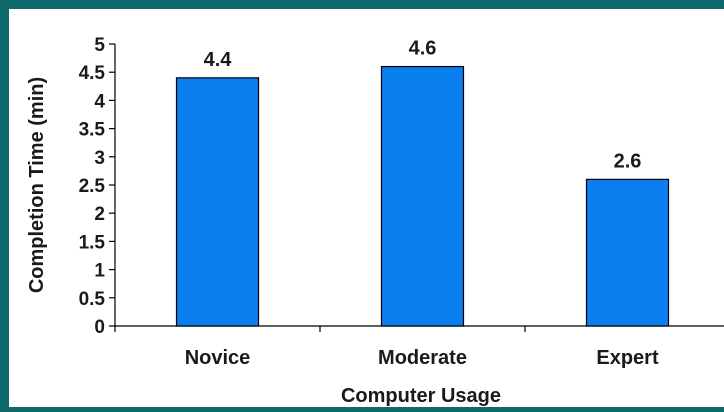 The width and height of the screenshot is (724, 412). What do you see at coordinates (218, 358) in the screenshot?
I see `category-label-novice: Novice` at bounding box center [218, 358].